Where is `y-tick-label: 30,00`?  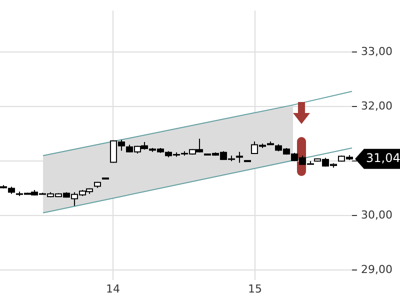
y-tick-label: 30,00 is located at coordinates (376, 215).